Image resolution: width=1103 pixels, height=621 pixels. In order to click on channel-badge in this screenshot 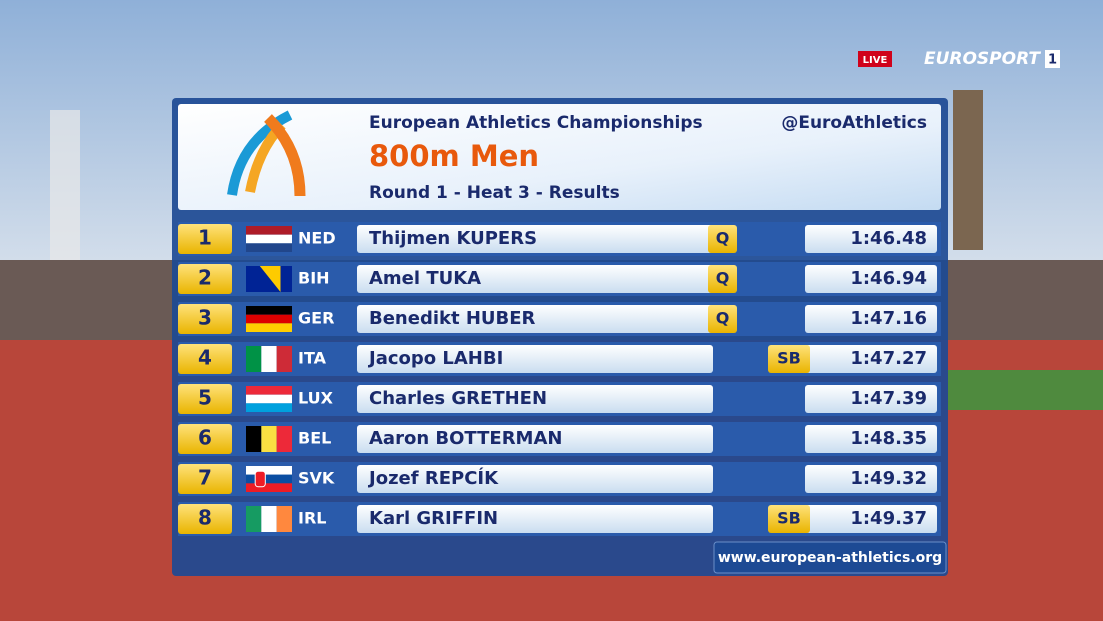, I will do `click(1052, 59)`.